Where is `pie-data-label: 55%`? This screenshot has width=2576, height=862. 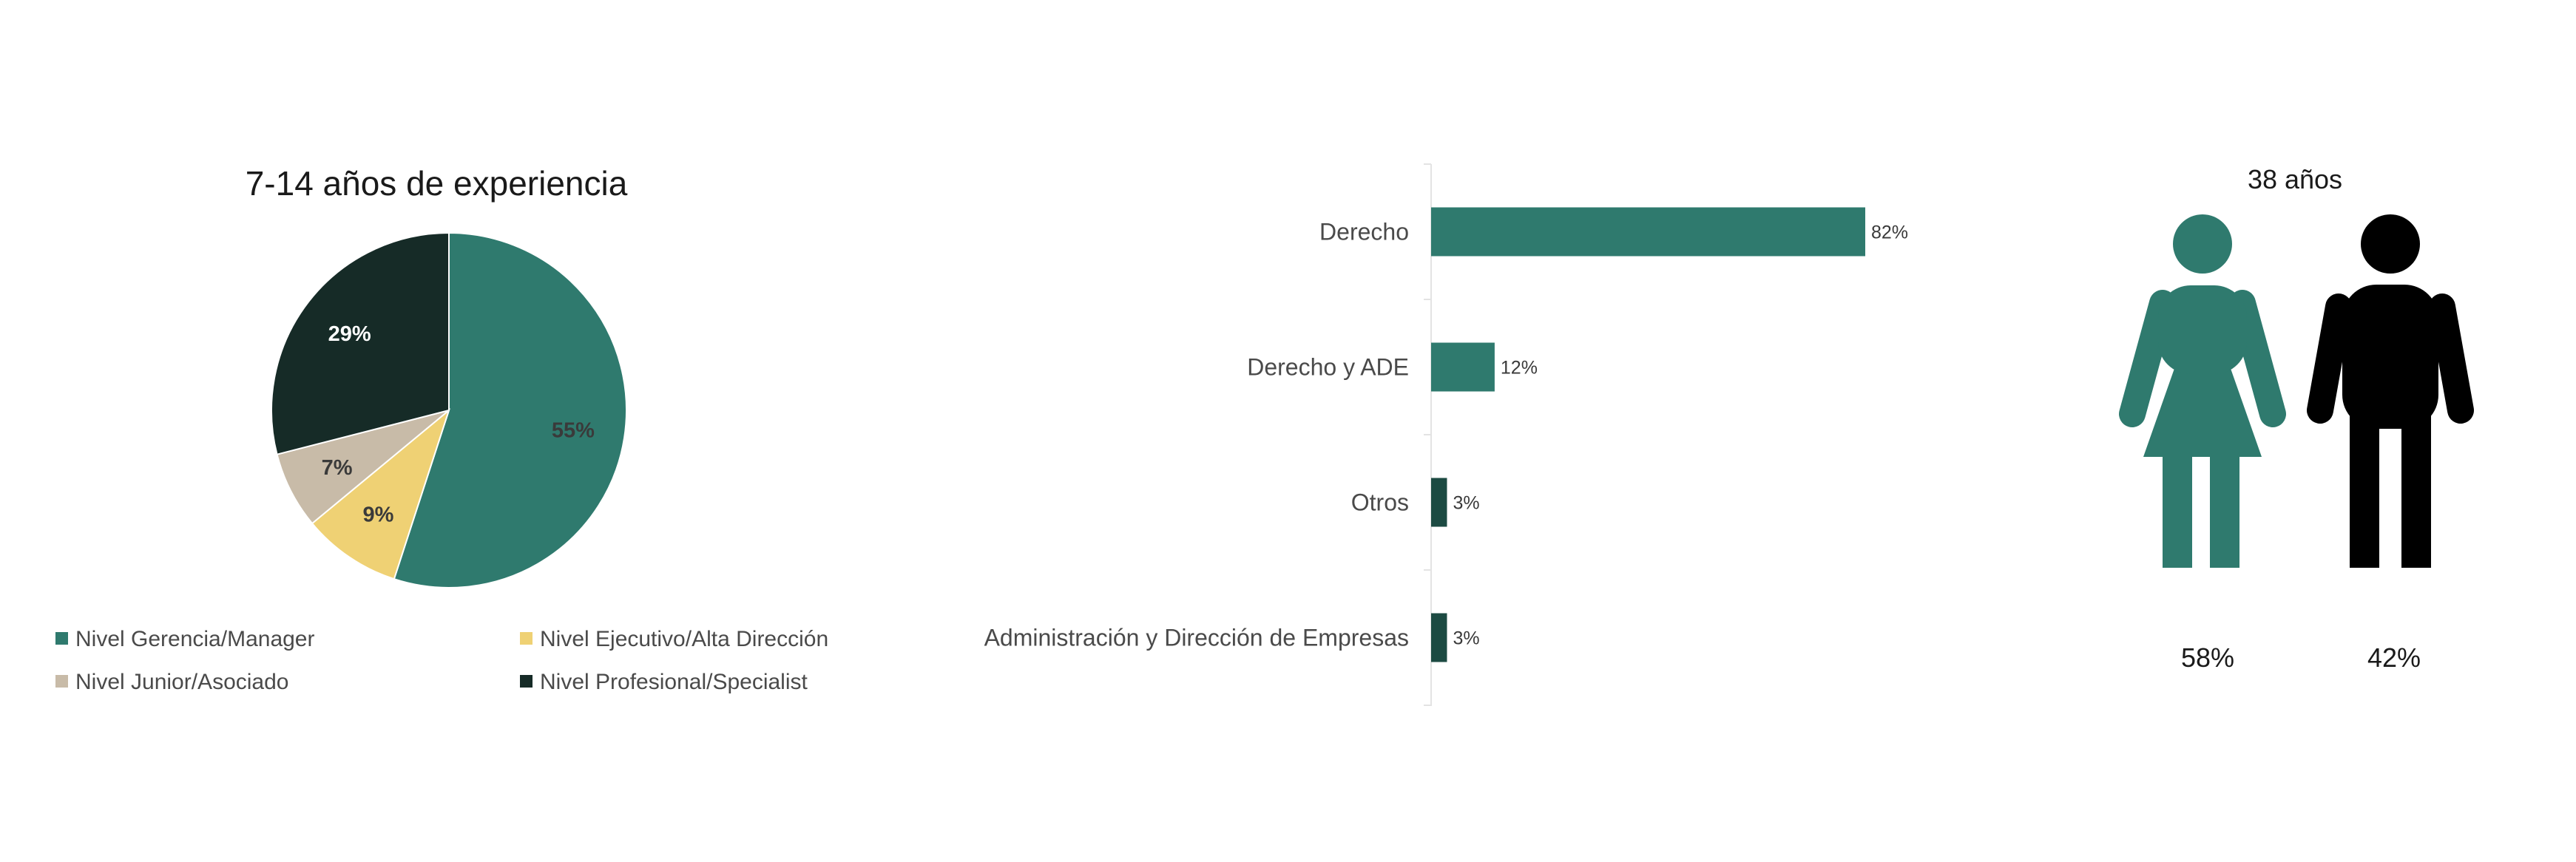
pie-data-label: 55% is located at coordinates (573, 431).